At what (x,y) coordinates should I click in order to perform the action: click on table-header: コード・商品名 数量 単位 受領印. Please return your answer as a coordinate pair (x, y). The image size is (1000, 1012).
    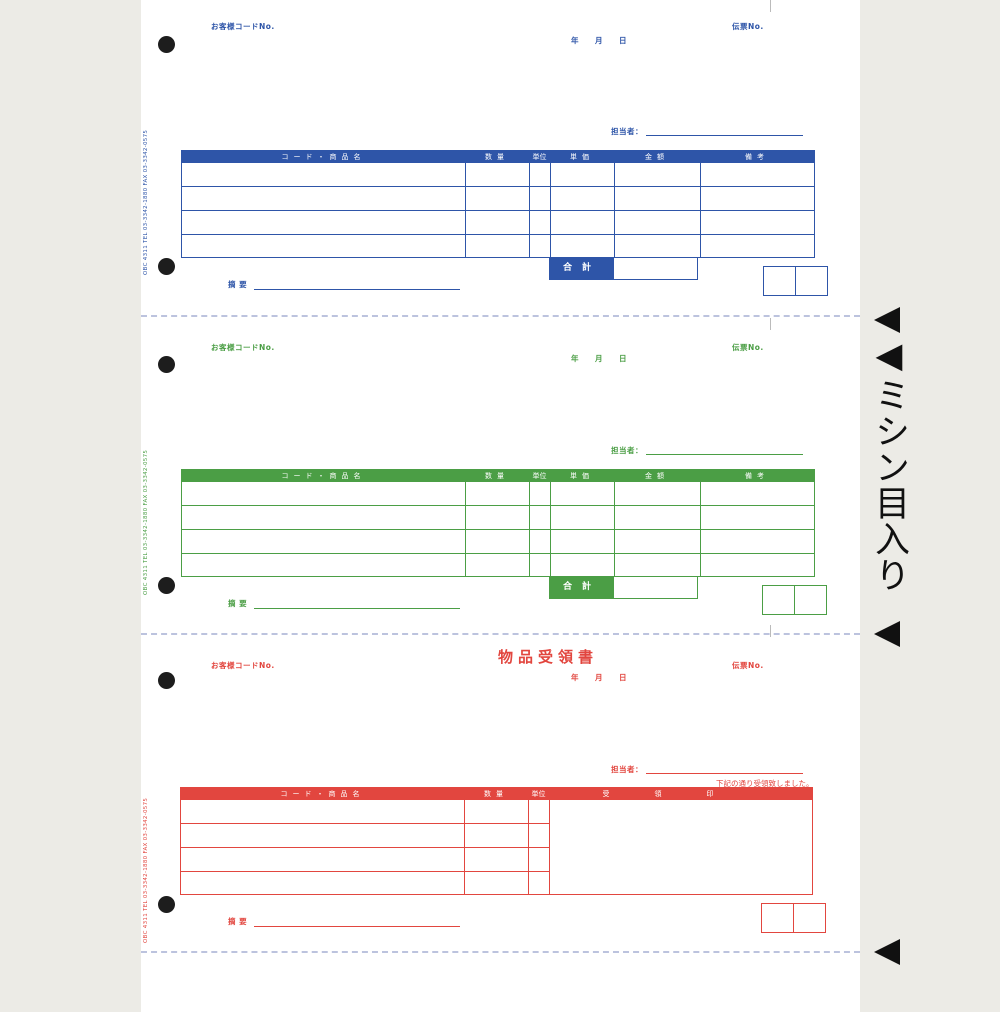
    Looking at the image, I should click on (496, 794).